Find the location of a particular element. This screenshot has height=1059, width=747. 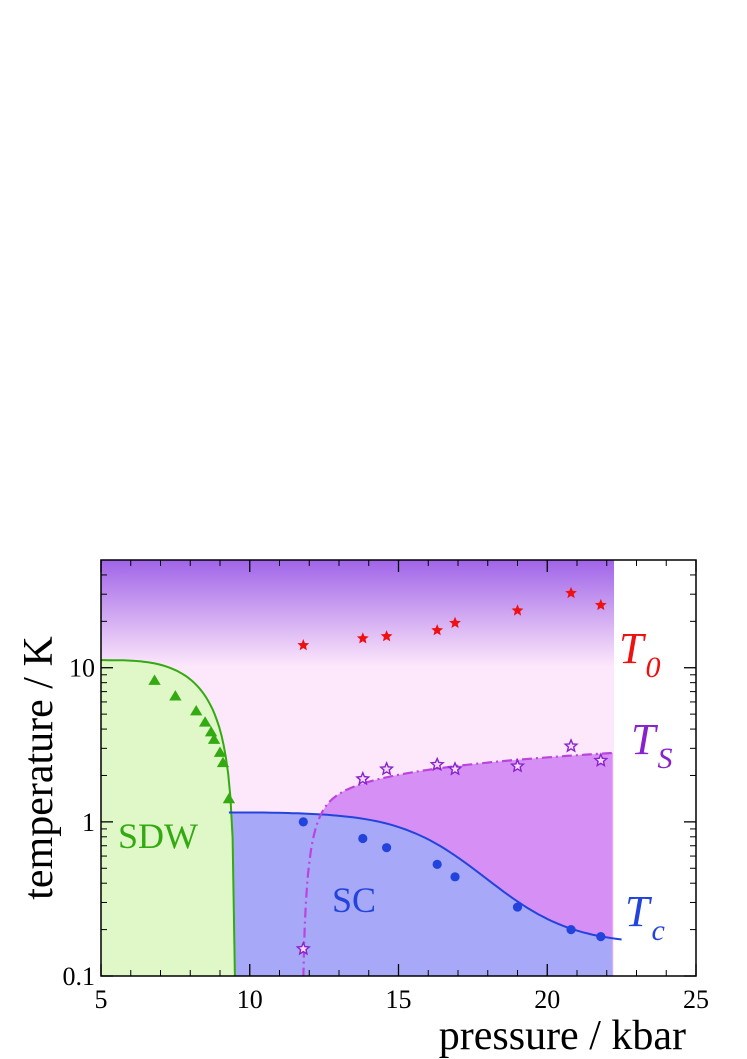

ts-fit-curve is located at coordinates (457, 863).